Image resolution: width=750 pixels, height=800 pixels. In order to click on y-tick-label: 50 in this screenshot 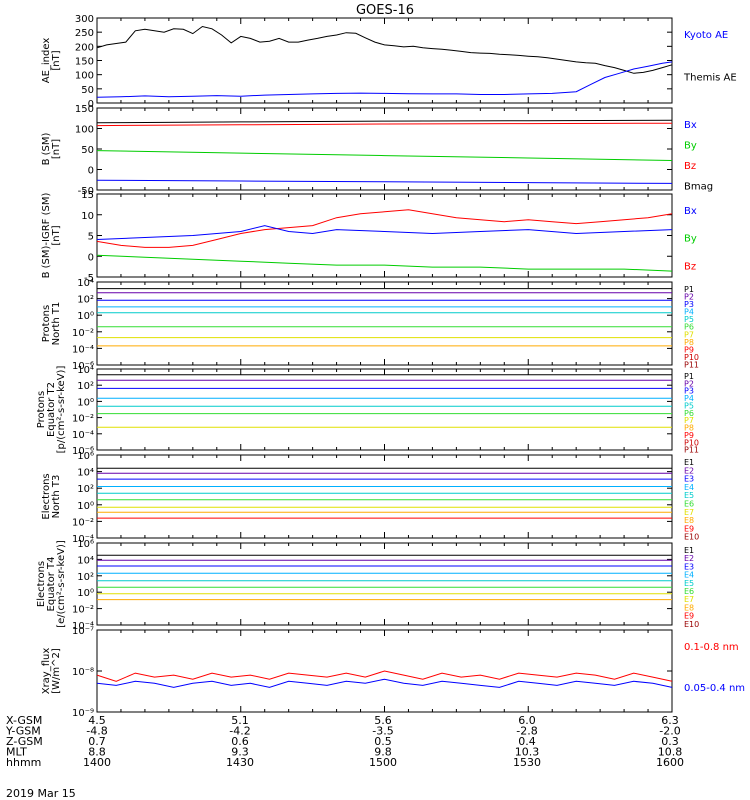, I will do `click(87, 90)`.